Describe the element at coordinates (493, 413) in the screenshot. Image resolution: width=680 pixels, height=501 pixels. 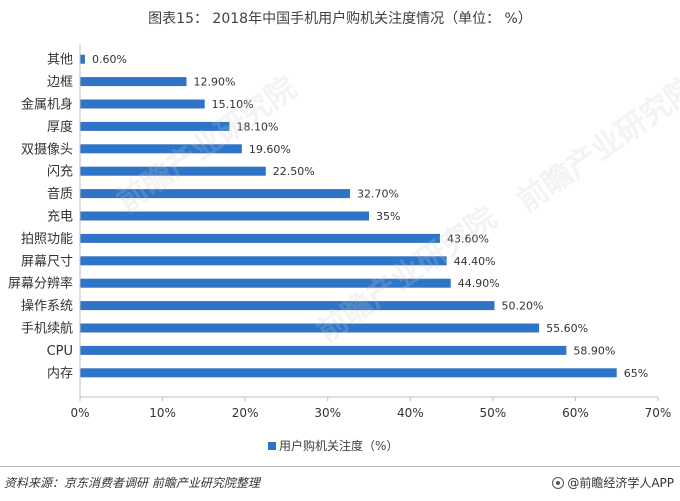
I see `x-tick-label: 50%` at that location.